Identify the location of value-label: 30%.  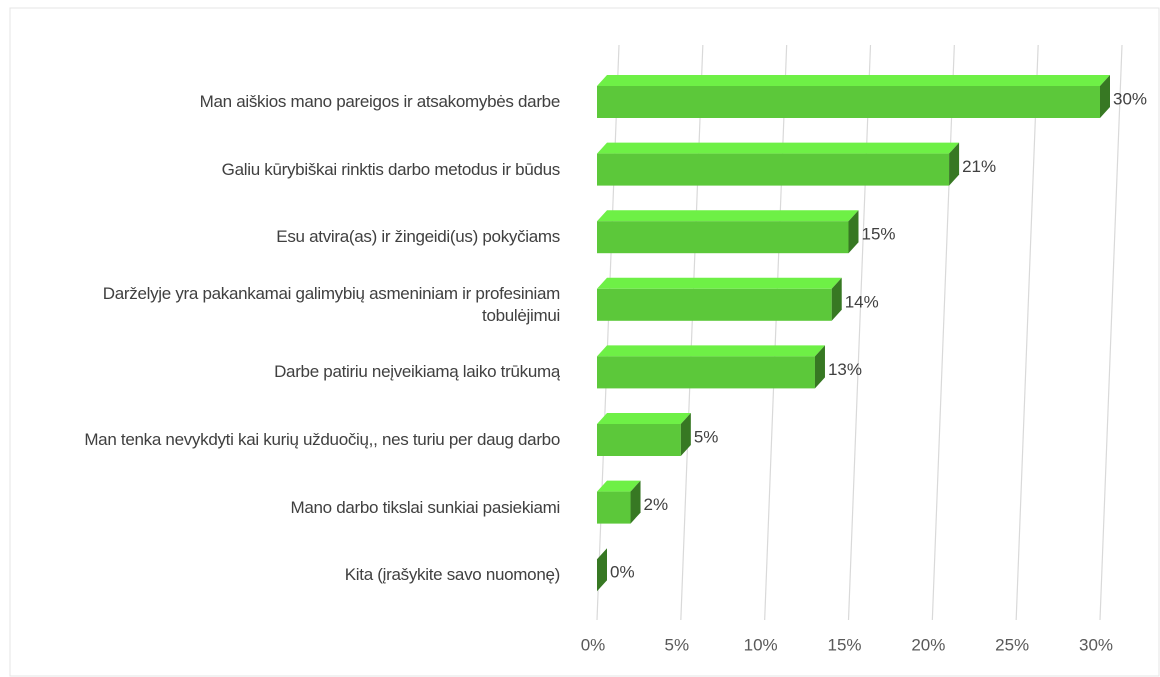
(1130, 98).